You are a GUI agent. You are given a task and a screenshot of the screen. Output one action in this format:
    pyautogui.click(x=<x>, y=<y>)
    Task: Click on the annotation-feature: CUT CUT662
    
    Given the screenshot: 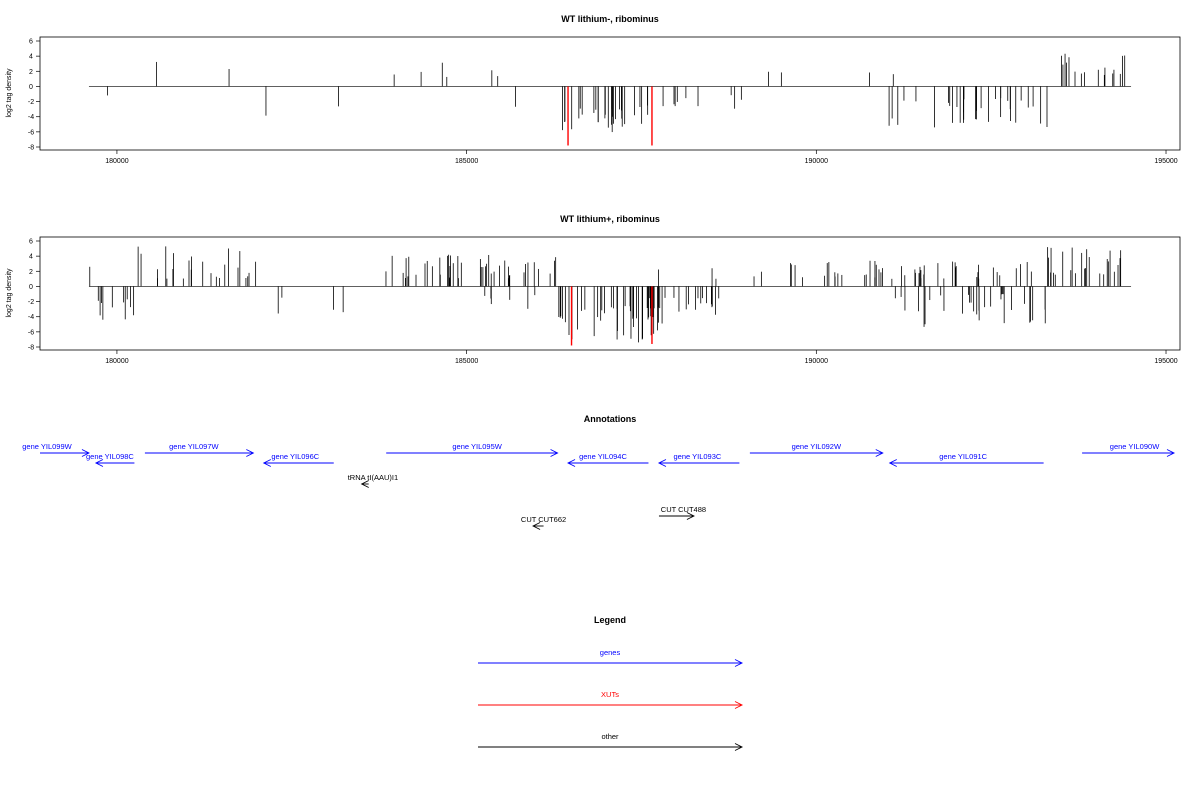 What is the action you would take?
    pyautogui.click(x=543, y=522)
    